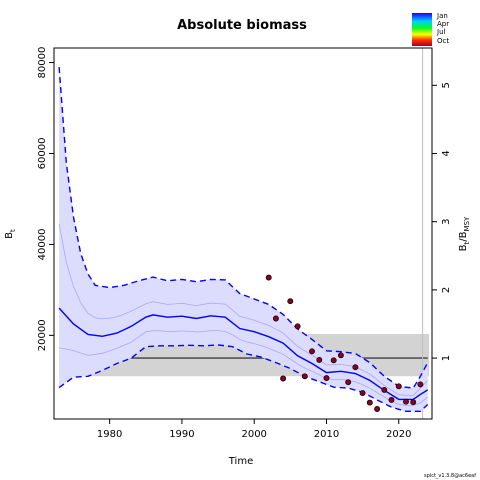 The image size is (480, 480). Describe the element at coordinates (442, 16) in the screenshot. I see `legend-label-jan: Jan` at that location.